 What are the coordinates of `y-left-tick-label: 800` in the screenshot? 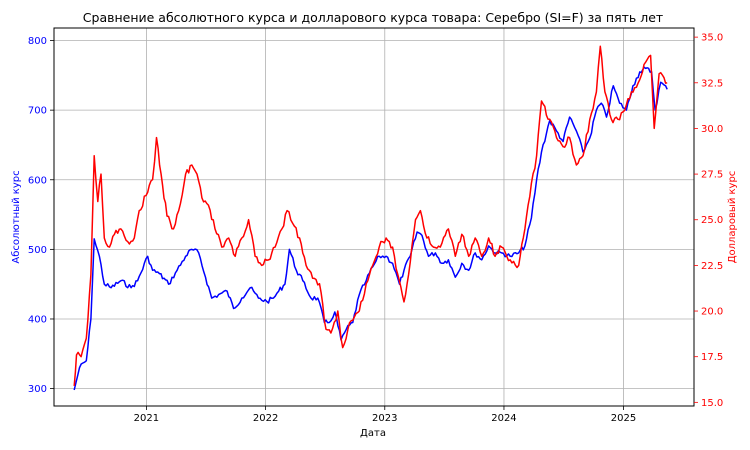 It's located at (37, 41).